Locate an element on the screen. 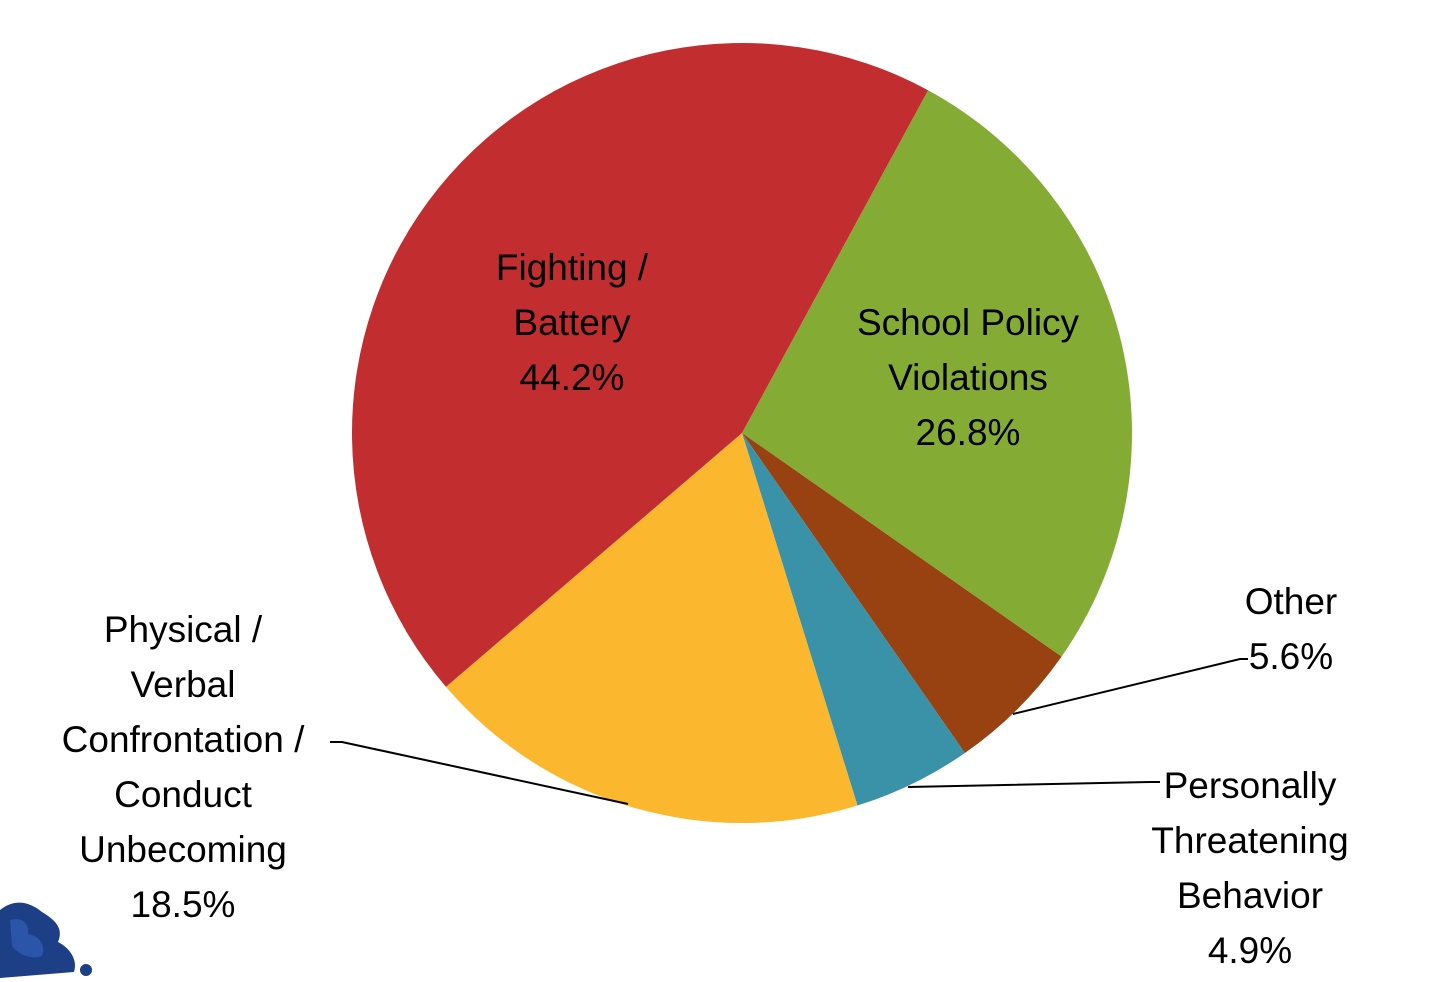 This screenshot has height=982, width=1440. slice-name-line: Unbecoming is located at coordinates (183, 849).